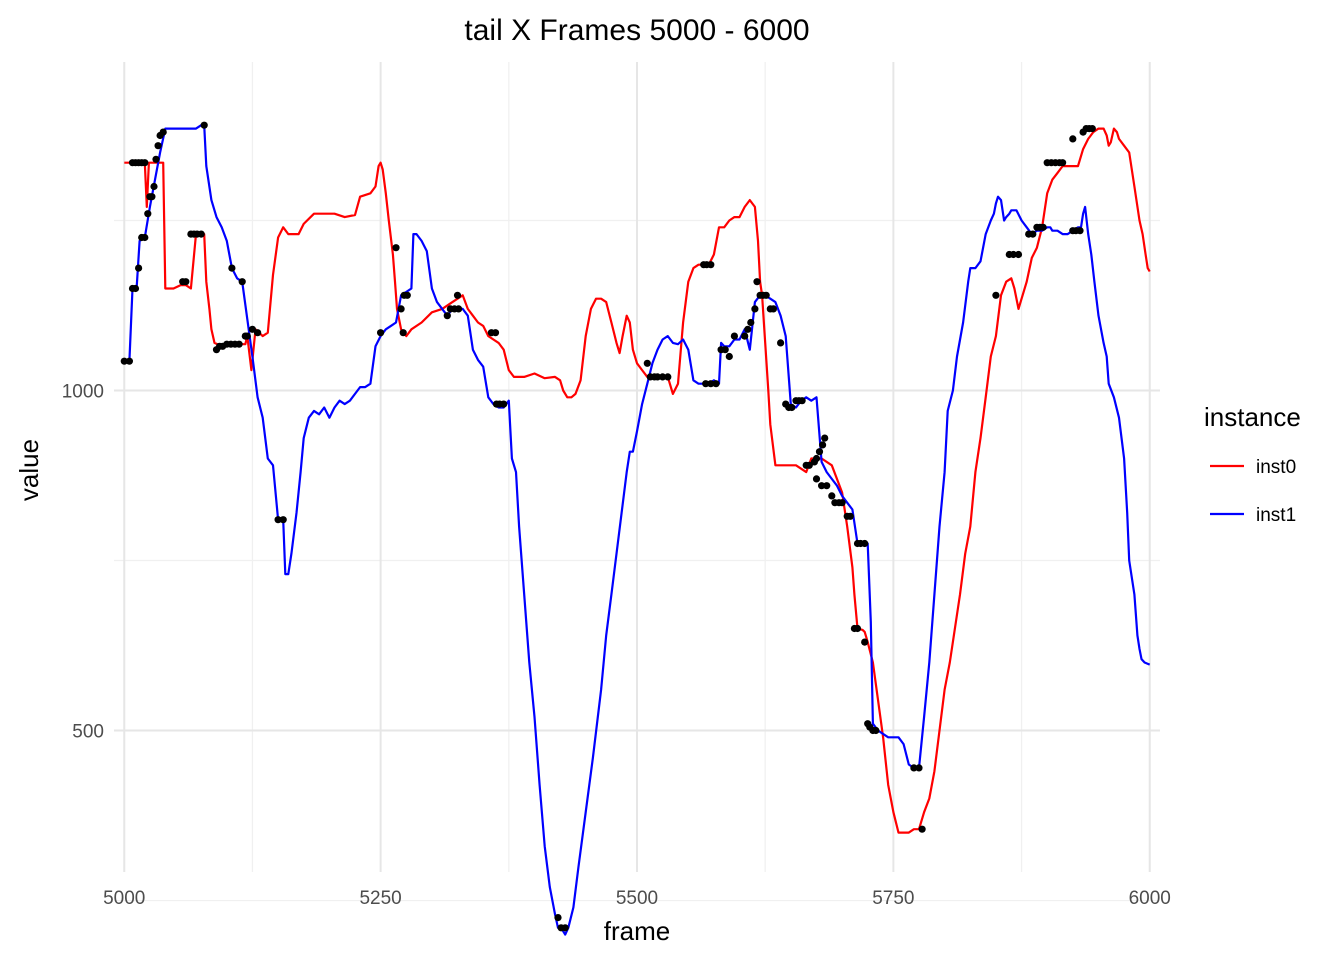 The height and width of the screenshot is (960, 1344). What do you see at coordinates (29, 470) in the screenshot?
I see `y-axis-title: value` at bounding box center [29, 470].